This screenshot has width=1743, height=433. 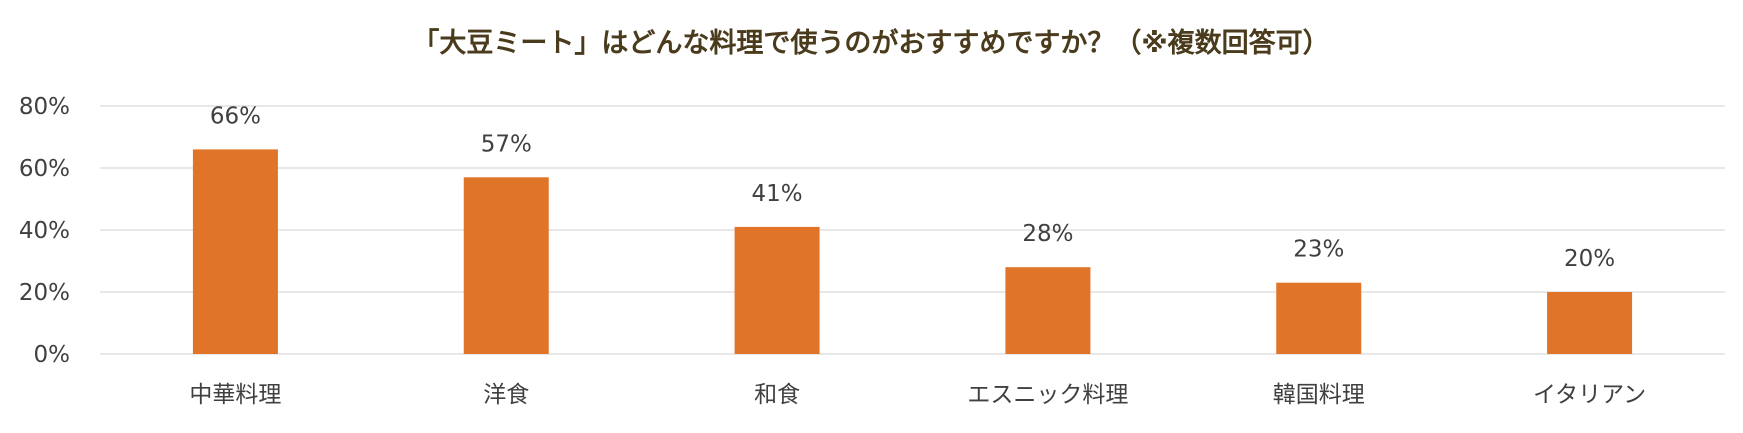 I want to click on y-tick-label: 20%, so click(x=44, y=293).